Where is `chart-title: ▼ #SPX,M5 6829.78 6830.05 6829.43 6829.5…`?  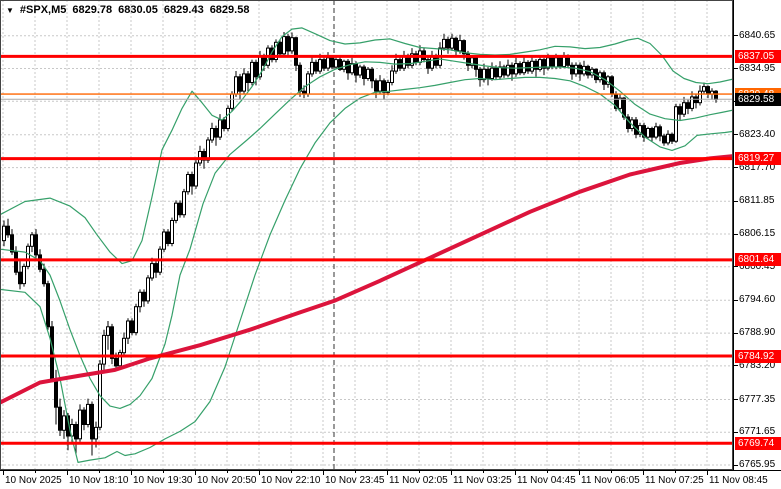 chart-title: ▼ #SPX,M5 6829.78 6830.05 6829.43 6829.5… is located at coordinates (127, 10).